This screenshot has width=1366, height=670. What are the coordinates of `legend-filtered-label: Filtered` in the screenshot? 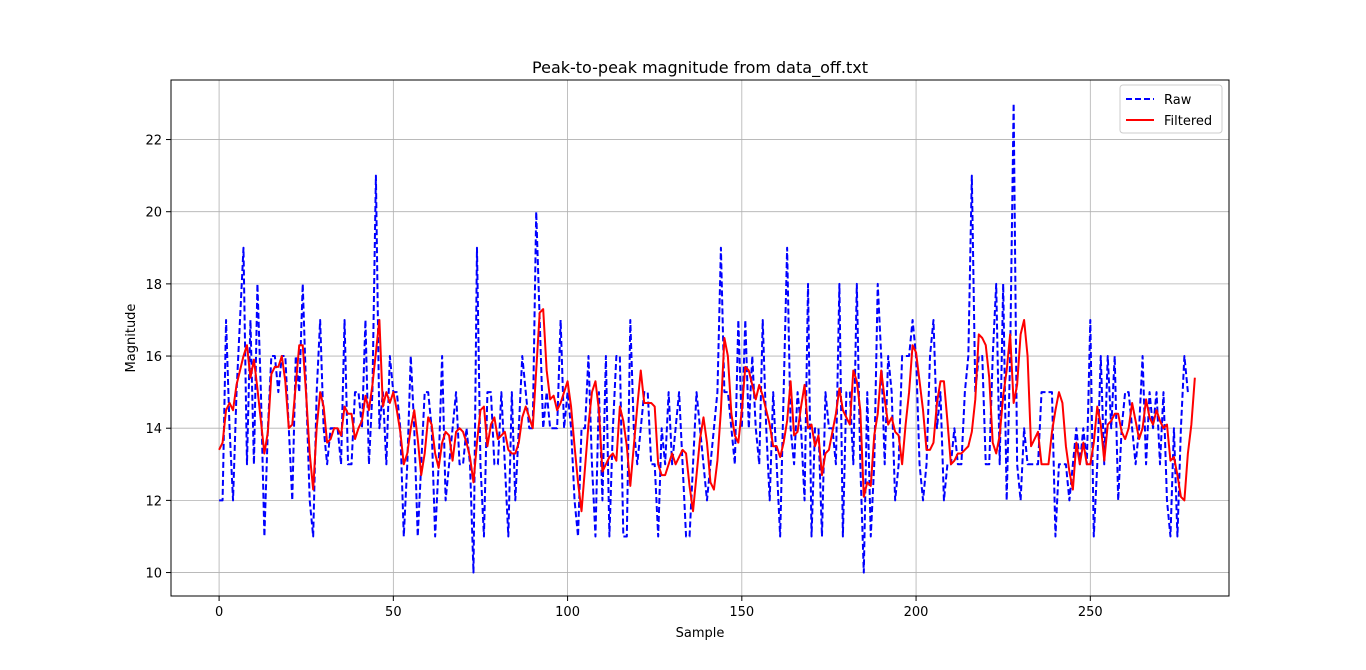 It's located at (1188, 121).